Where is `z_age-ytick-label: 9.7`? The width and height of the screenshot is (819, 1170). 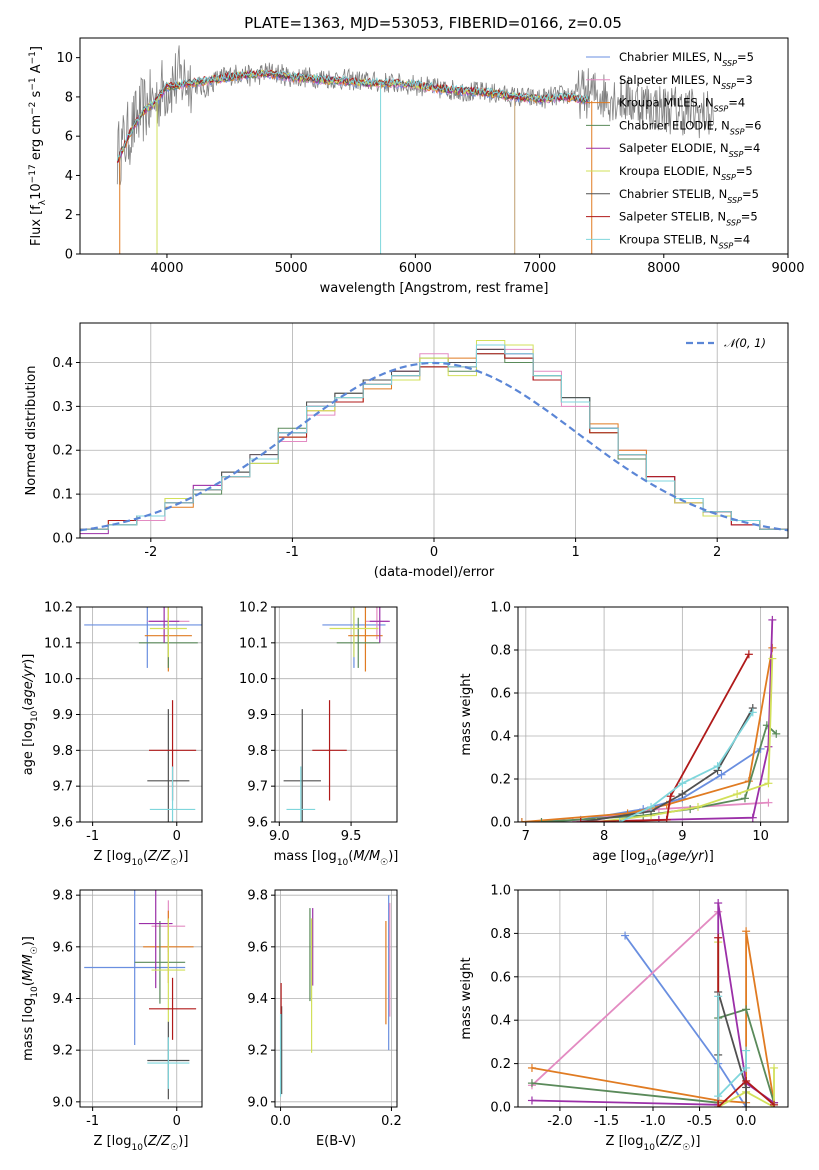
z_age-ytick-label: 9.7 is located at coordinates (62, 787).